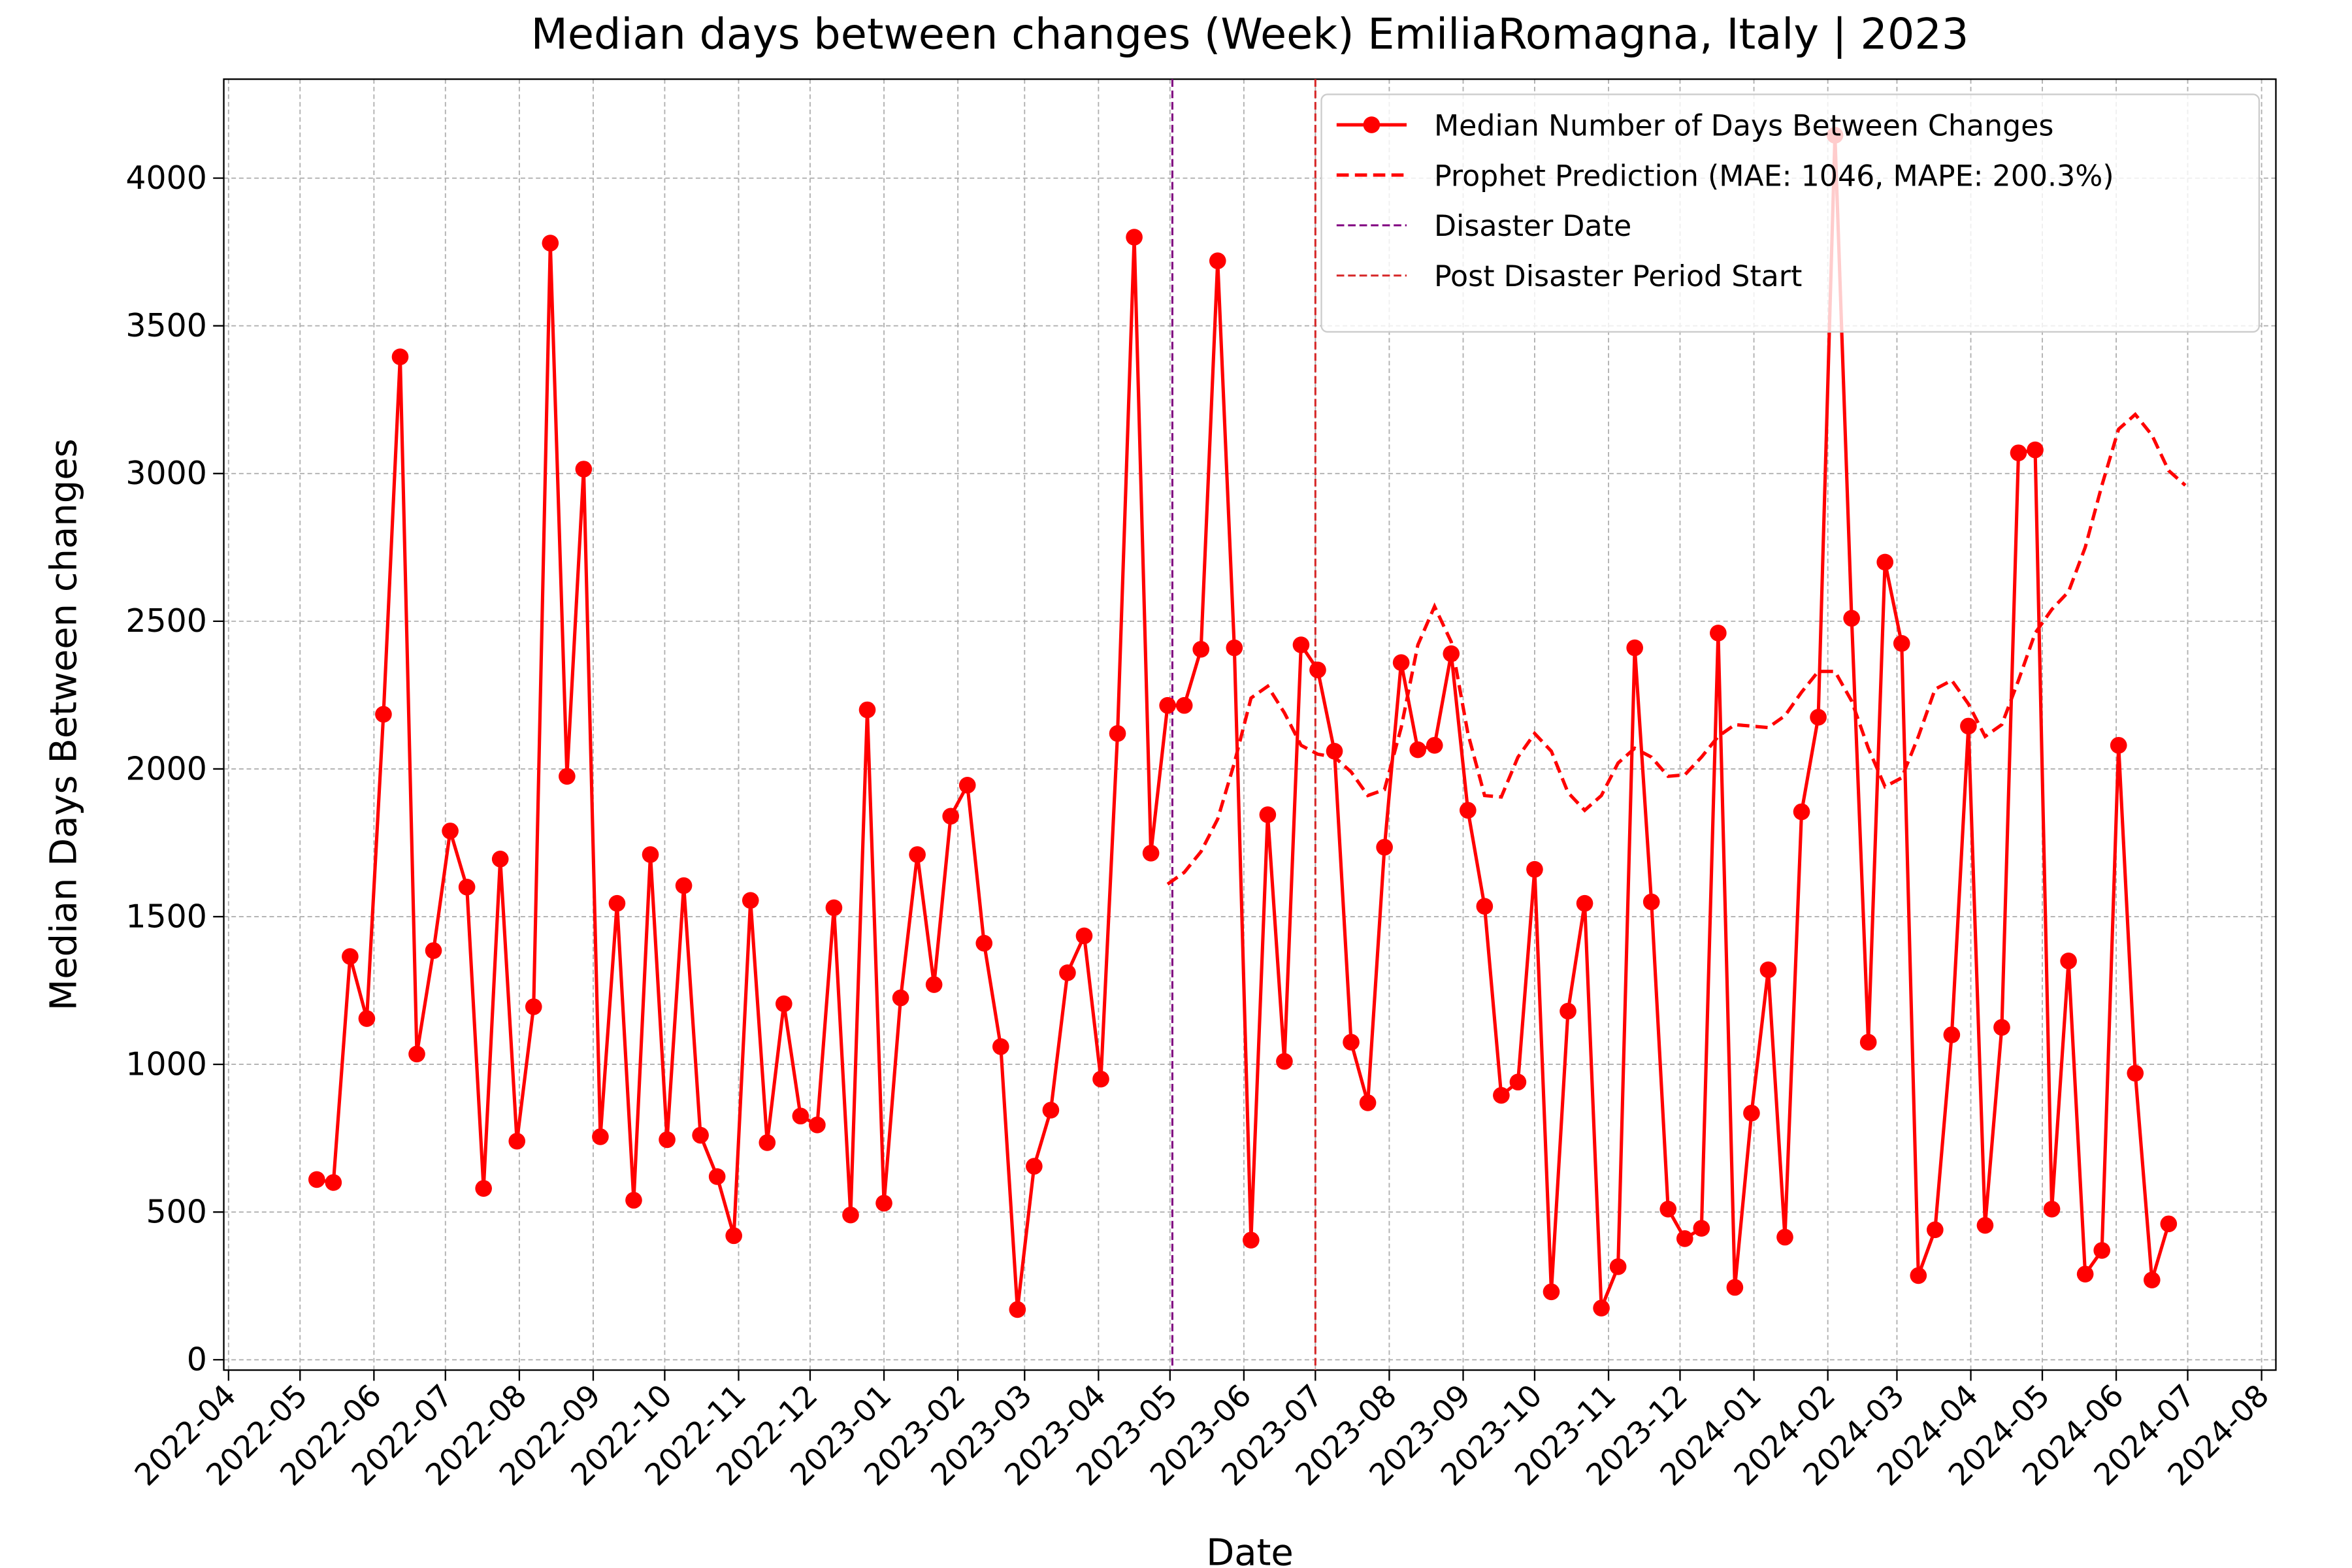 The height and width of the screenshot is (1568, 2352). I want to click on y-tick-label: 2500, so click(166, 621).